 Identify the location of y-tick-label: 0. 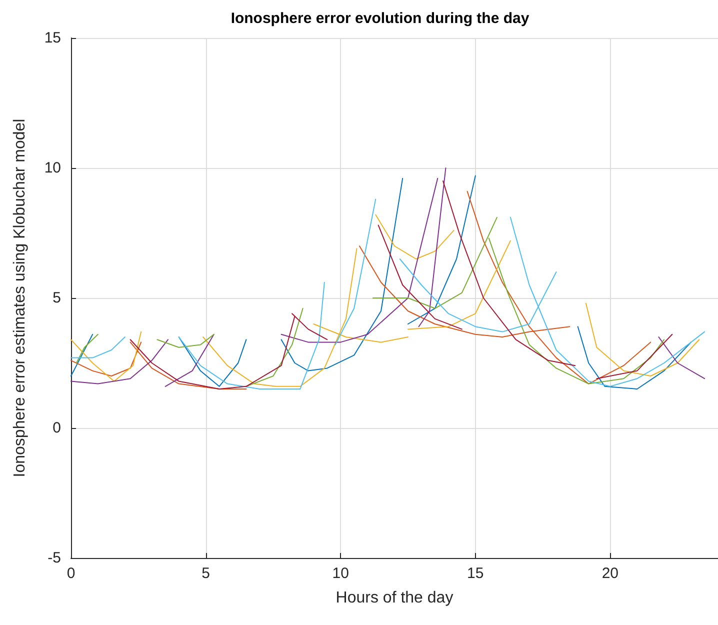
(56, 428).